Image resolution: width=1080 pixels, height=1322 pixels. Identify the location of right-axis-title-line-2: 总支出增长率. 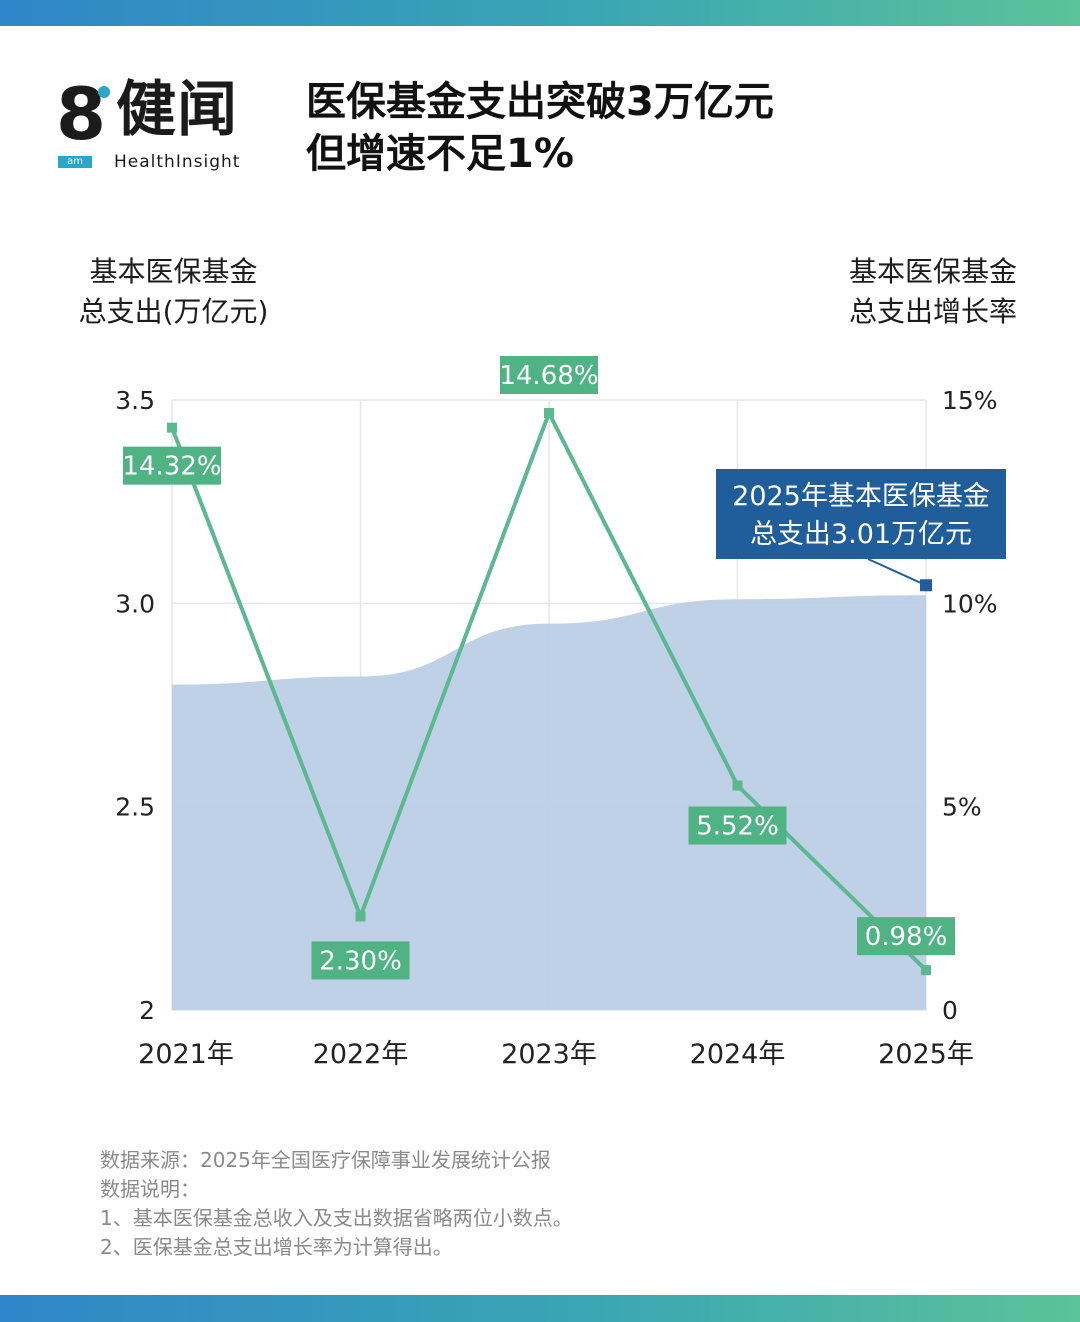
(932, 311).